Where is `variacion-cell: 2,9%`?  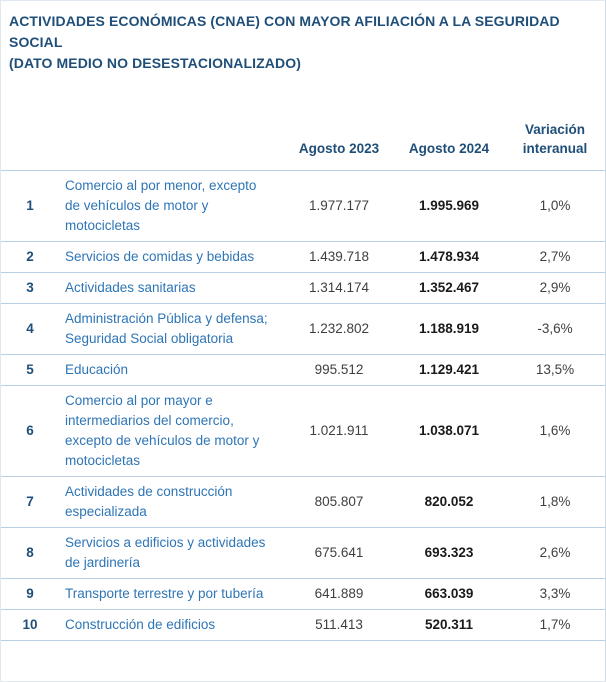
variacion-cell: 2,9% is located at coordinates (555, 287).